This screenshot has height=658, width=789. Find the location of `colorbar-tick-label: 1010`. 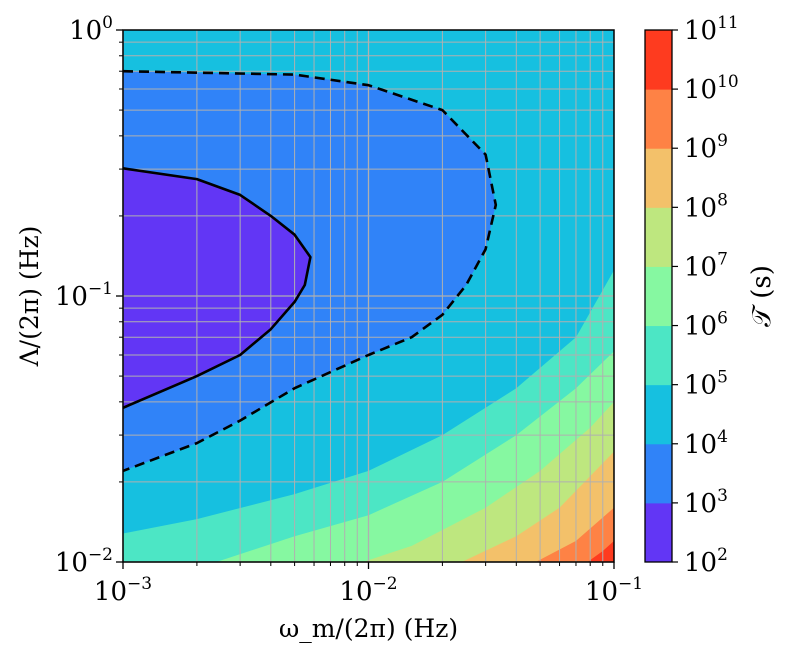

colorbar-tick-label: 1010 is located at coordinates (711, 88).